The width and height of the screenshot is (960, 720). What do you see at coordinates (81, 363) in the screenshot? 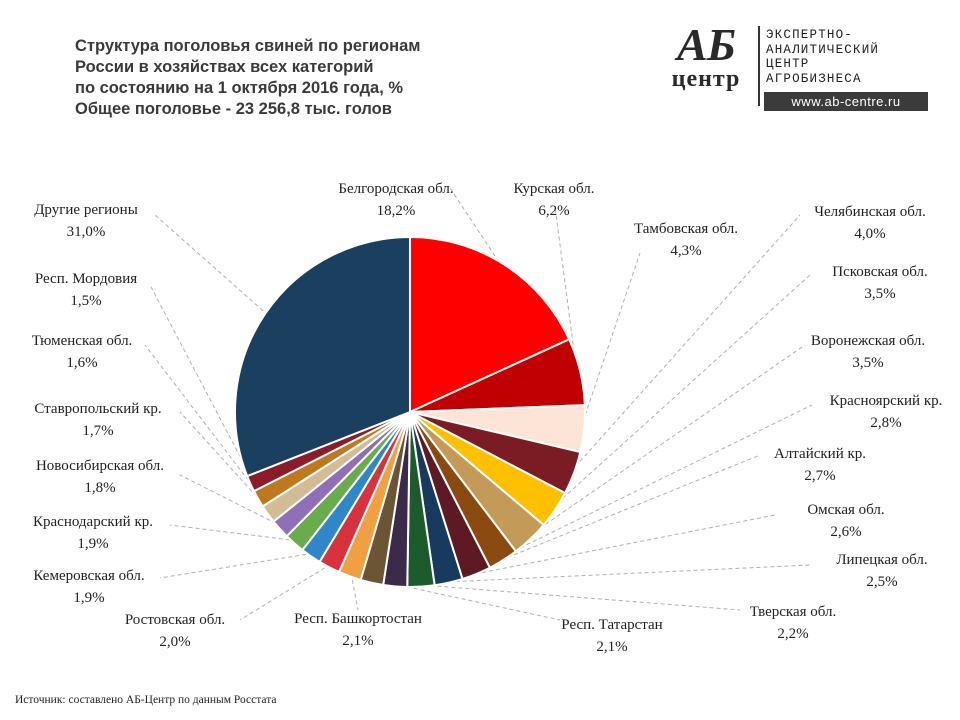
I see `slice-value-label: 1,6%` at bounding box center [81, 363].